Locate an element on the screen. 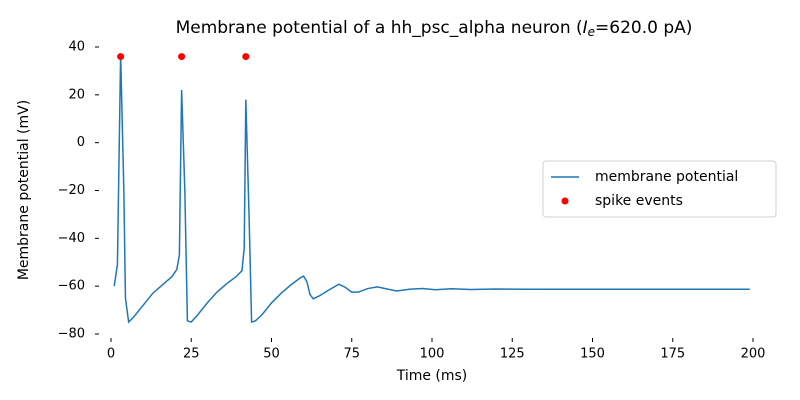 The height and width of the screenshot is (400, 800). y-tick-label: −40 is located at coordinates (71, 238).